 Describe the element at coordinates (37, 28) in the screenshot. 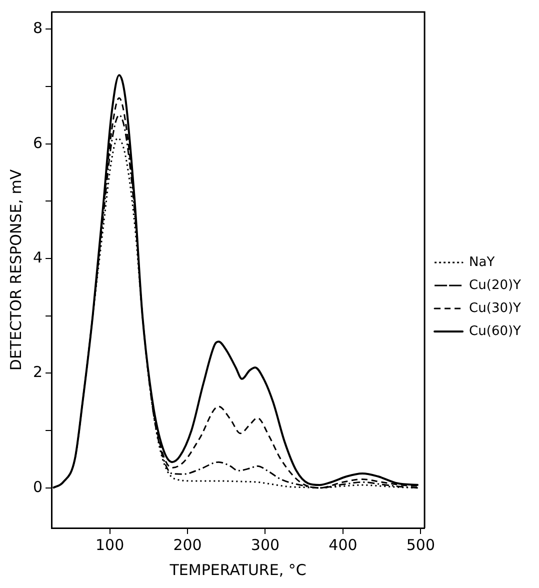

I see `y-tick-label: 8` at that location.